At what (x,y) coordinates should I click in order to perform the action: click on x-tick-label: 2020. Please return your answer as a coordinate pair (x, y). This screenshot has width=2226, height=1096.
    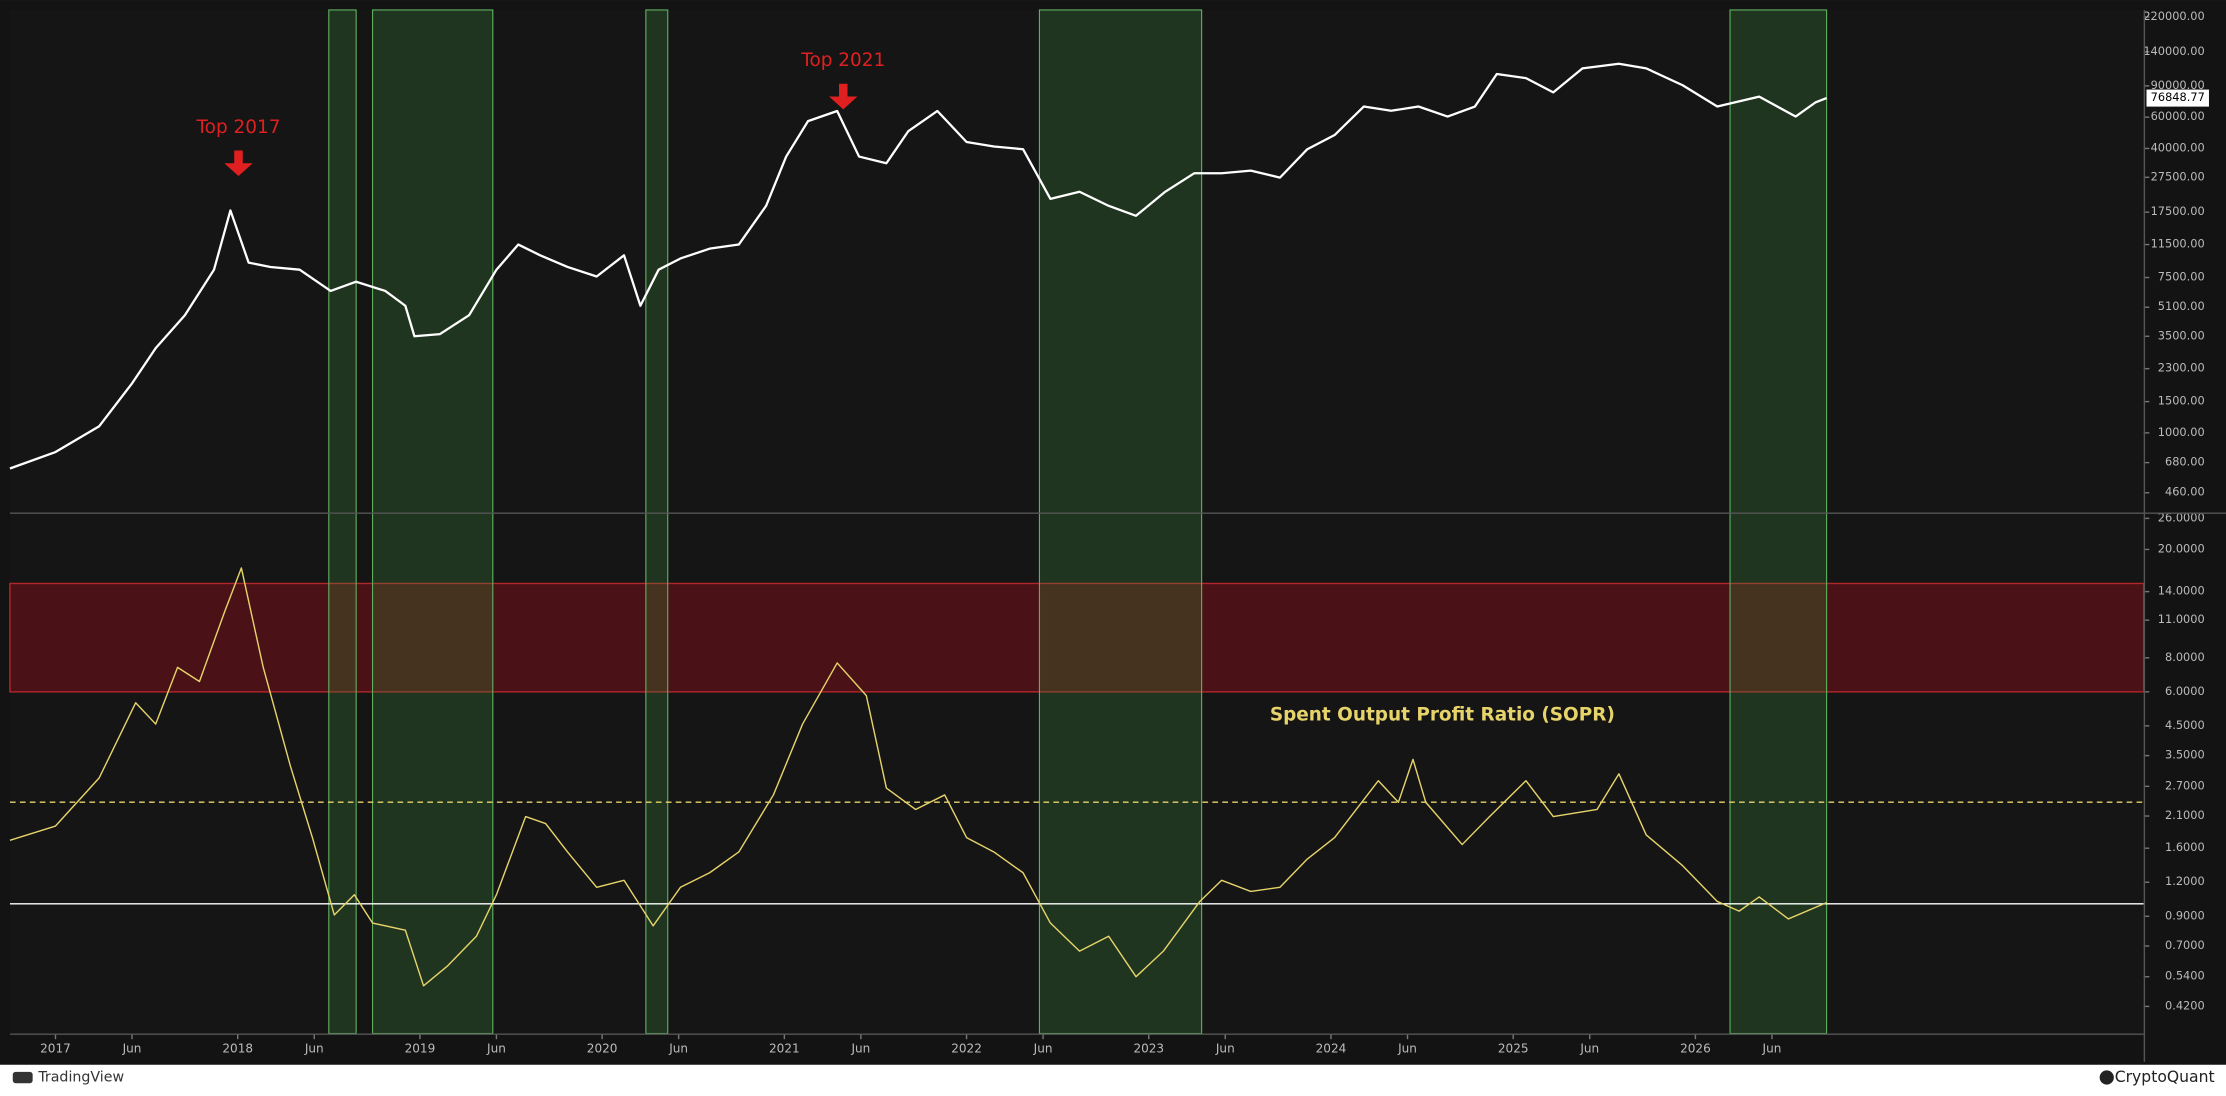
    Looking at the image, I should click on (602, 1049).